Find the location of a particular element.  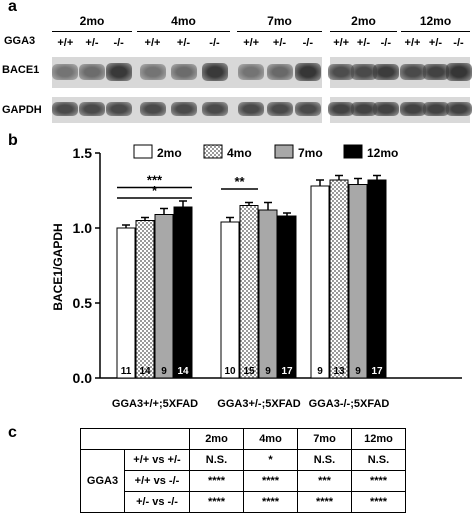

table-corner-cell is located at coordinates (135, 439).